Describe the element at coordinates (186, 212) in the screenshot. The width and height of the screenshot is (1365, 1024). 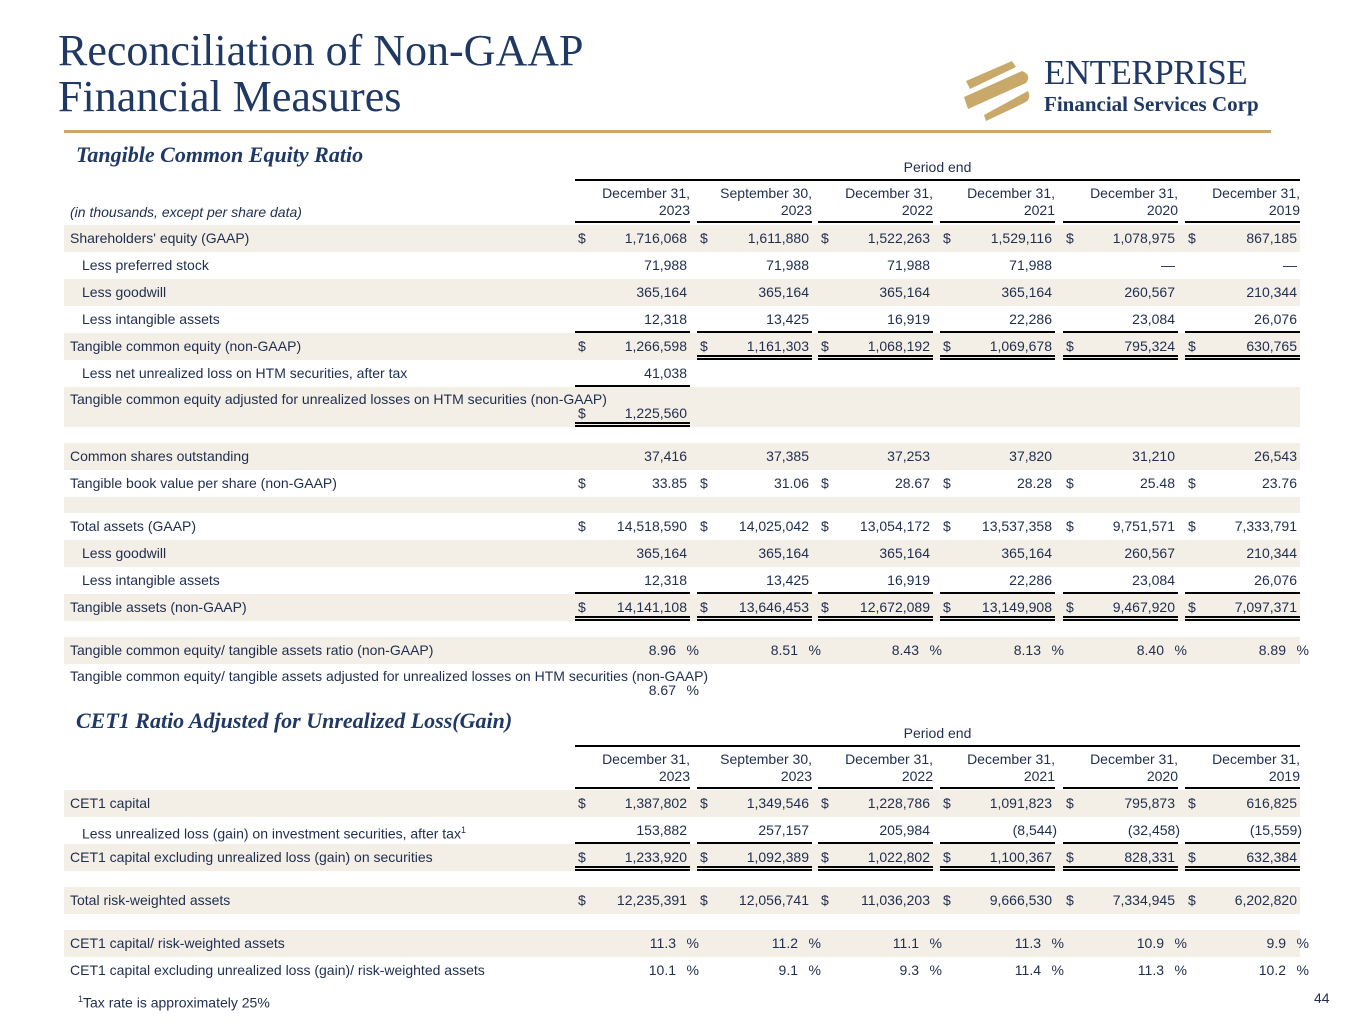
I see `units-label: (in thousands, except per share data)` at that location.